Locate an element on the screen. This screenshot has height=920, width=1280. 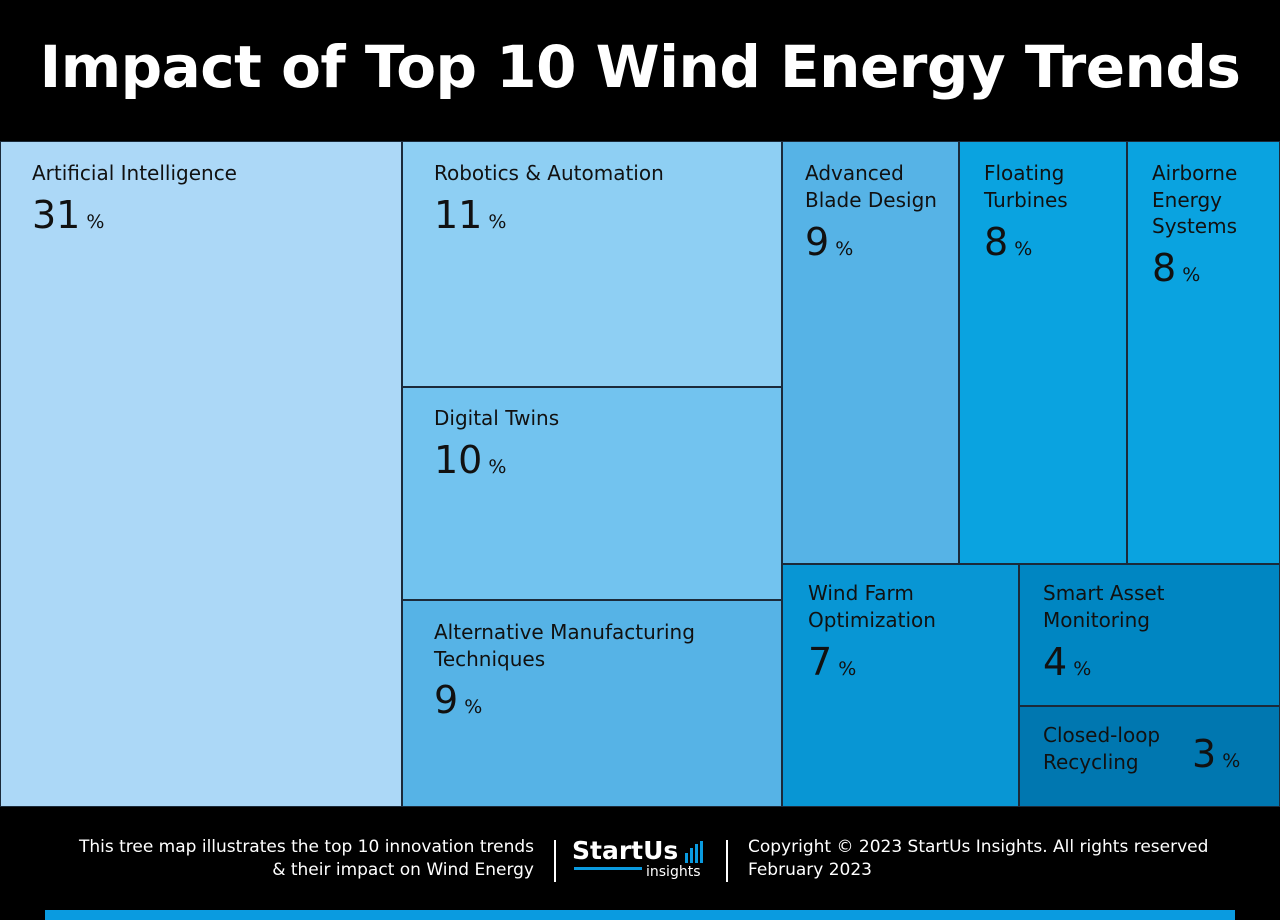
footer-divider-left is located at coordinates (555, 861).